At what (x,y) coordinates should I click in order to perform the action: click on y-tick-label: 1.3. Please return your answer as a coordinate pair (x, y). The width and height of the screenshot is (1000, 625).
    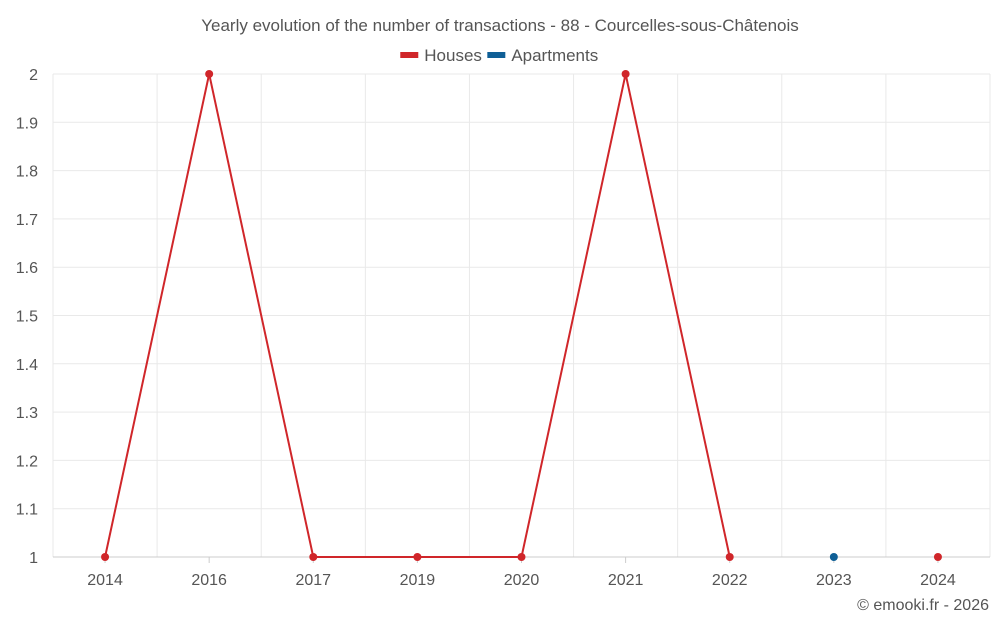
    Looking at the image, I should click on (27, 413).